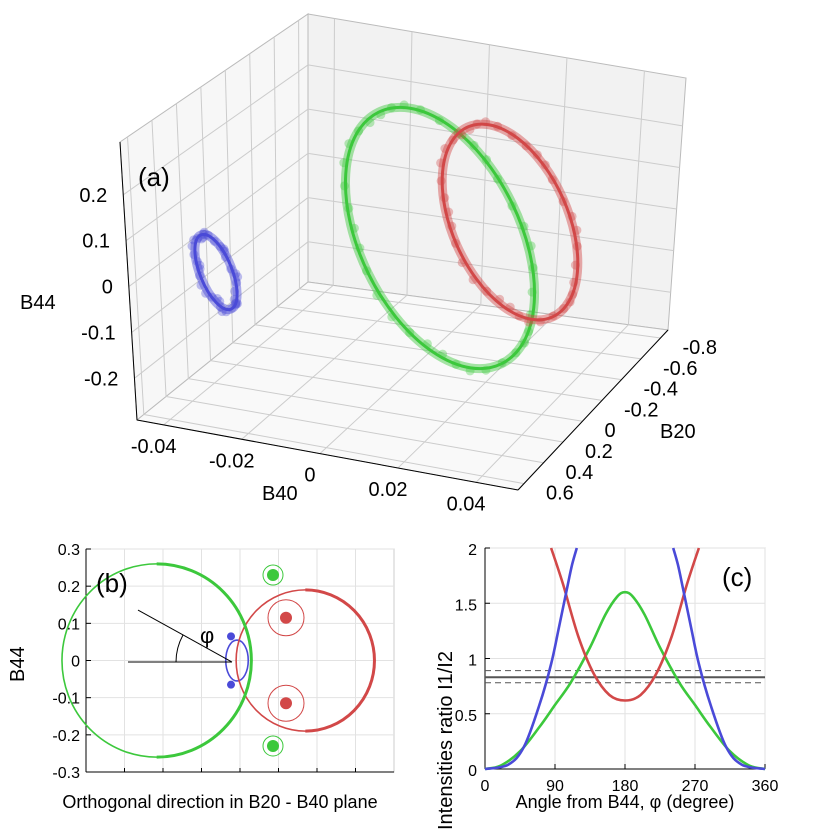  I want to click on panel-a-xlabel: B20, so click(678, 432).